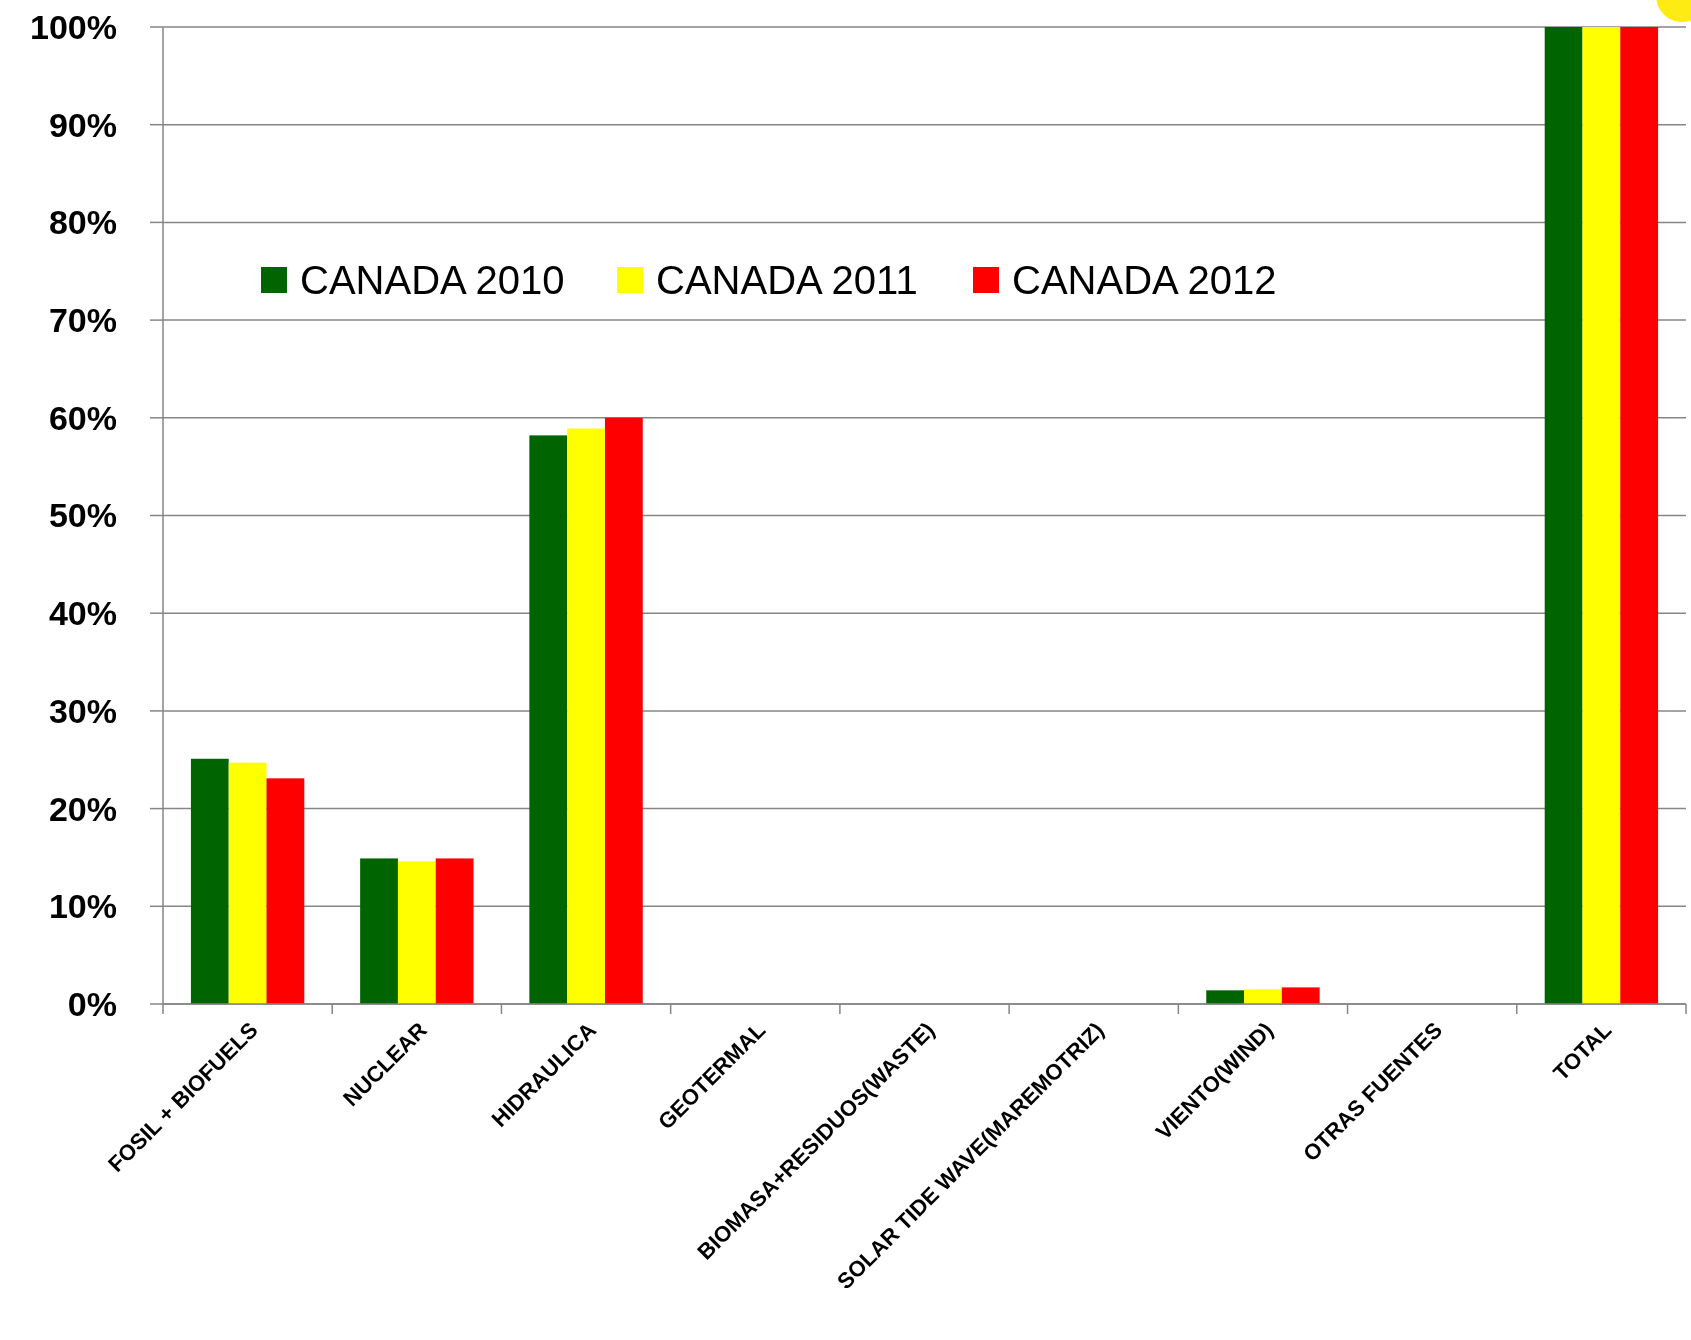 This screenshot has height=1340, width=1691. I want to click on y-tick-label: 90%, so click(82, 124).